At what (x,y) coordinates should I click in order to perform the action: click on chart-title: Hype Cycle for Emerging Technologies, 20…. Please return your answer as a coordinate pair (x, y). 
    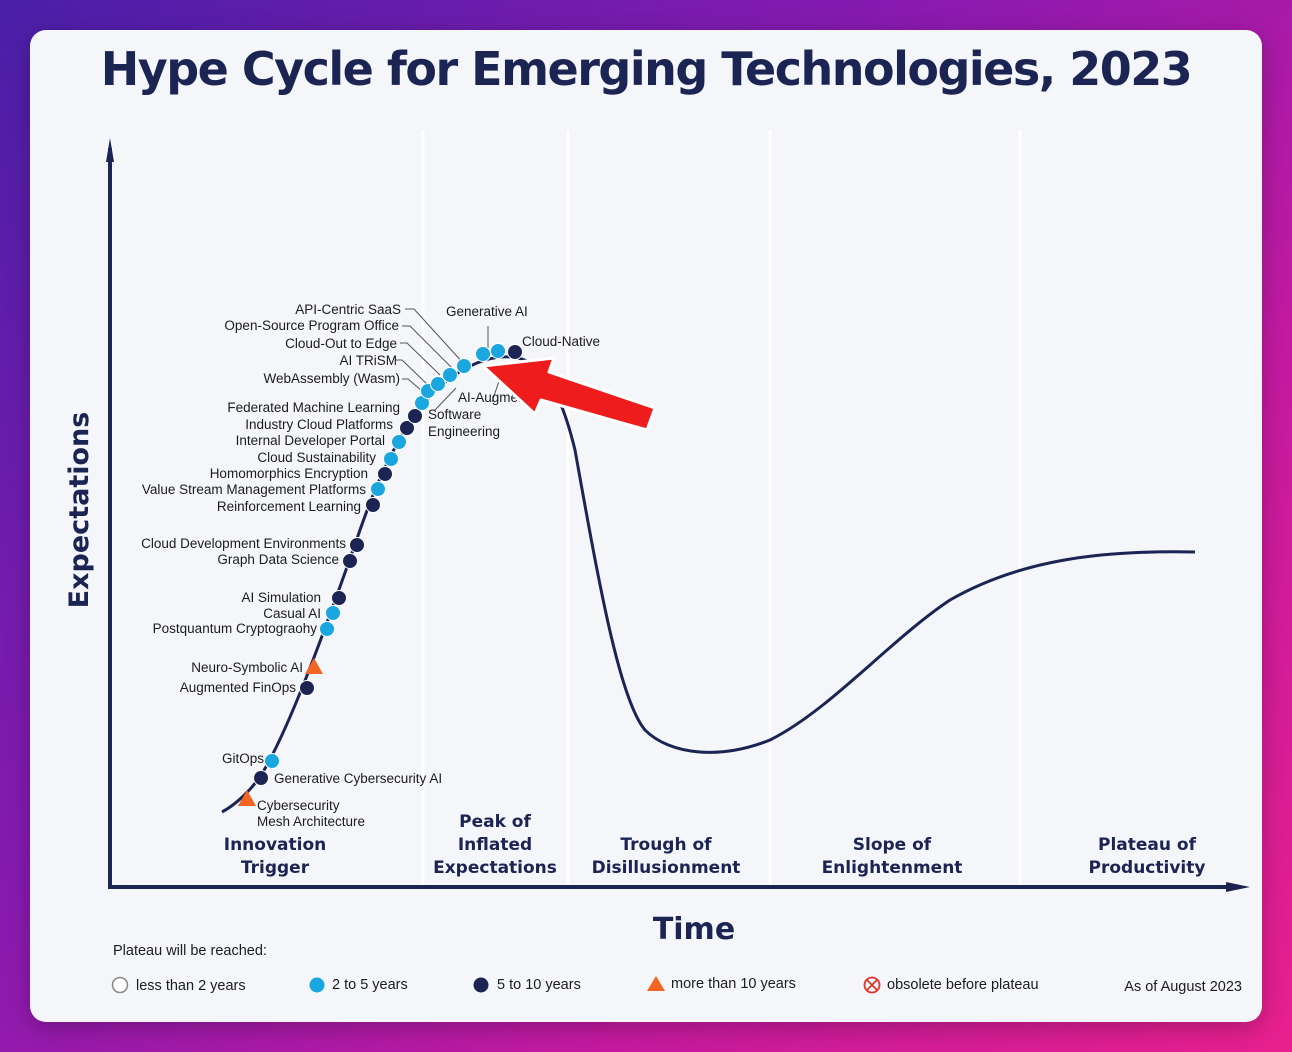
    Looking at the image, I should click on (646, 69).